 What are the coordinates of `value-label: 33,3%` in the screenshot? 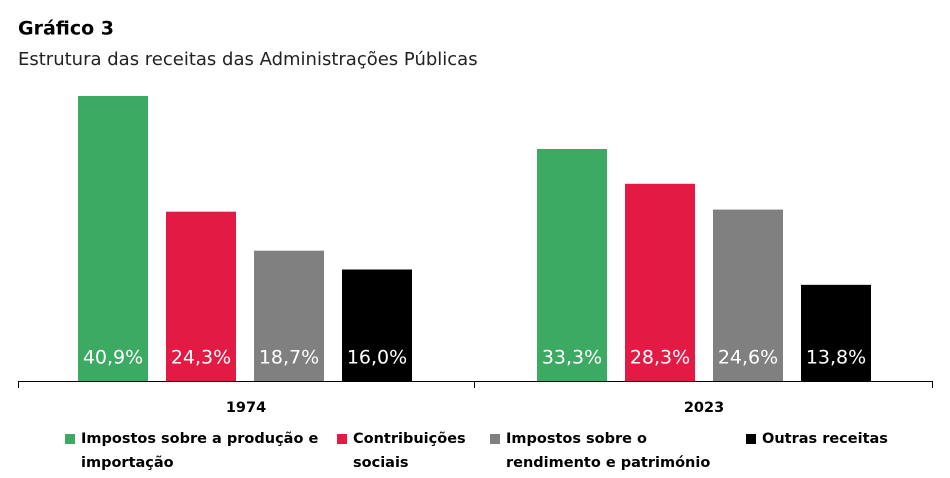 It's located at (572, 358).